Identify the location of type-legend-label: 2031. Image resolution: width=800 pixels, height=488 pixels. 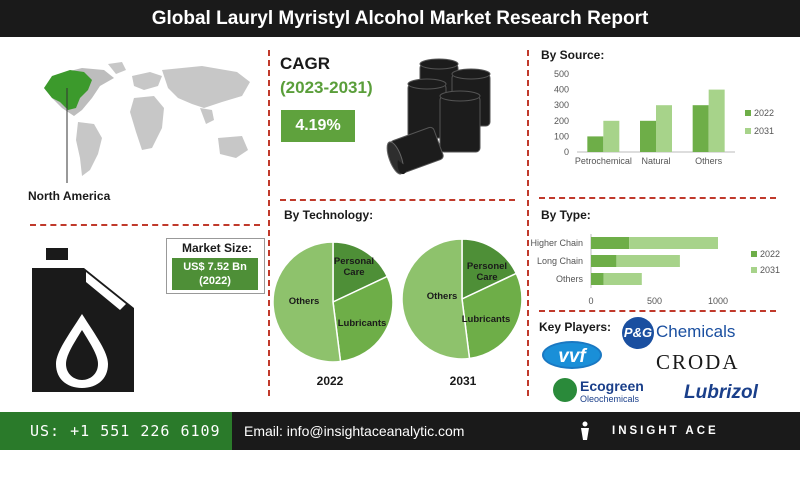
(770, 270).